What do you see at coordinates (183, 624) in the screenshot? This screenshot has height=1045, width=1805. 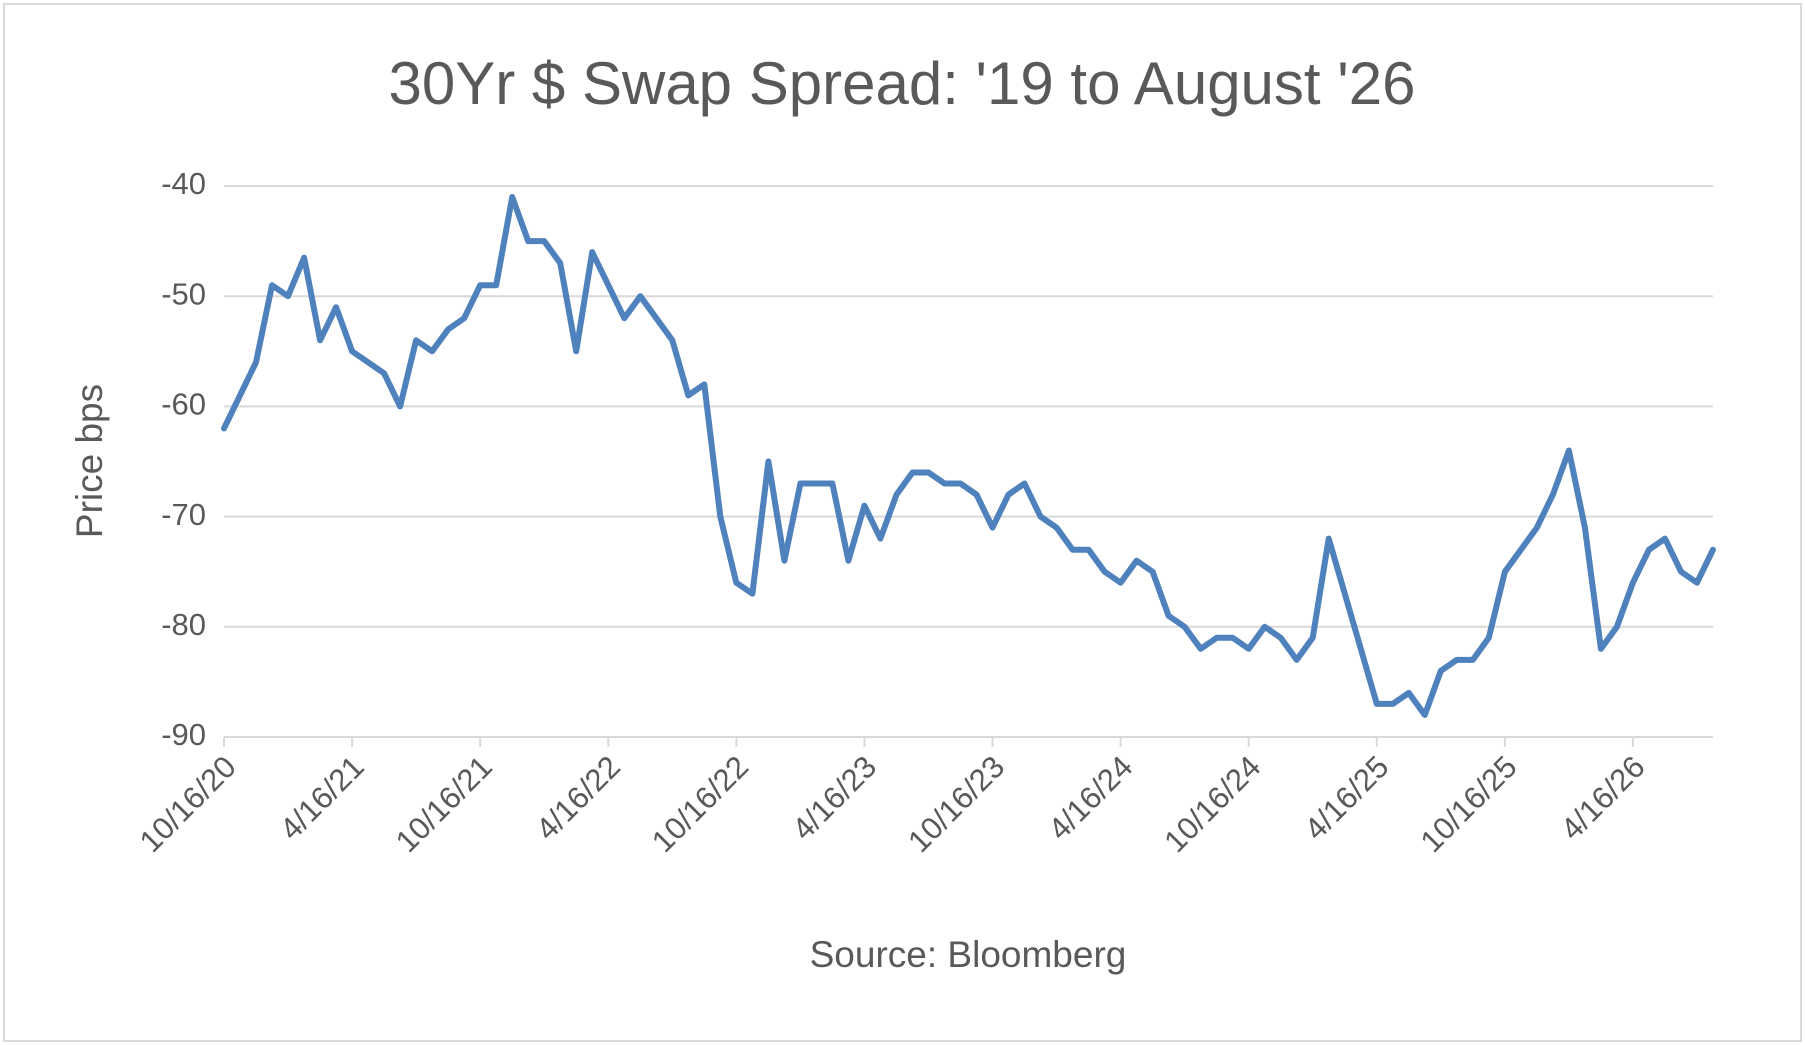 I see `y-tick-label: -80` at bounding box center [183, 624].